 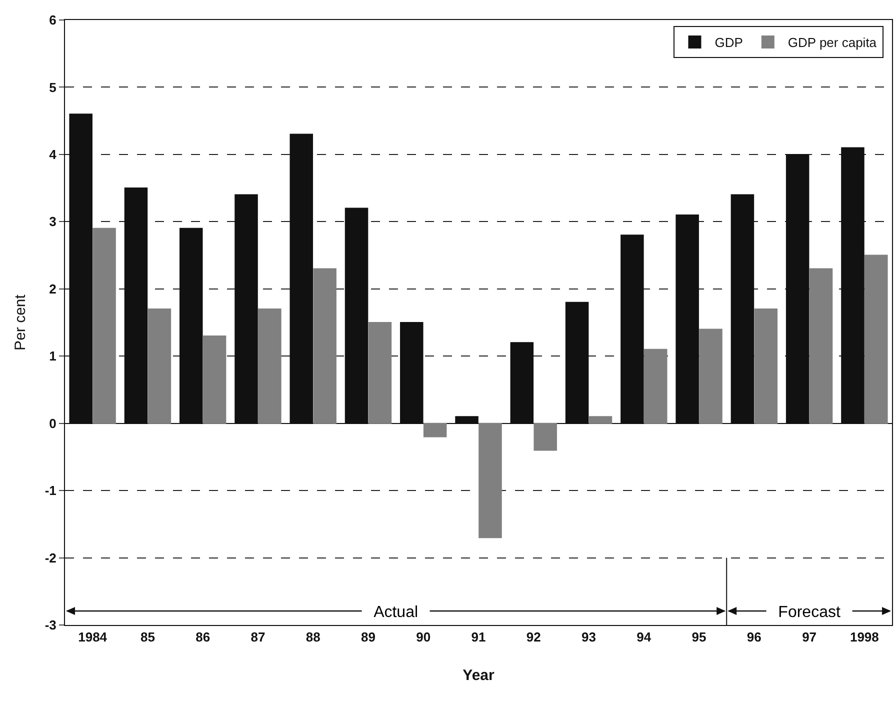 I want to click on y-axis-title: Per cent, so click(x=20, y=322).